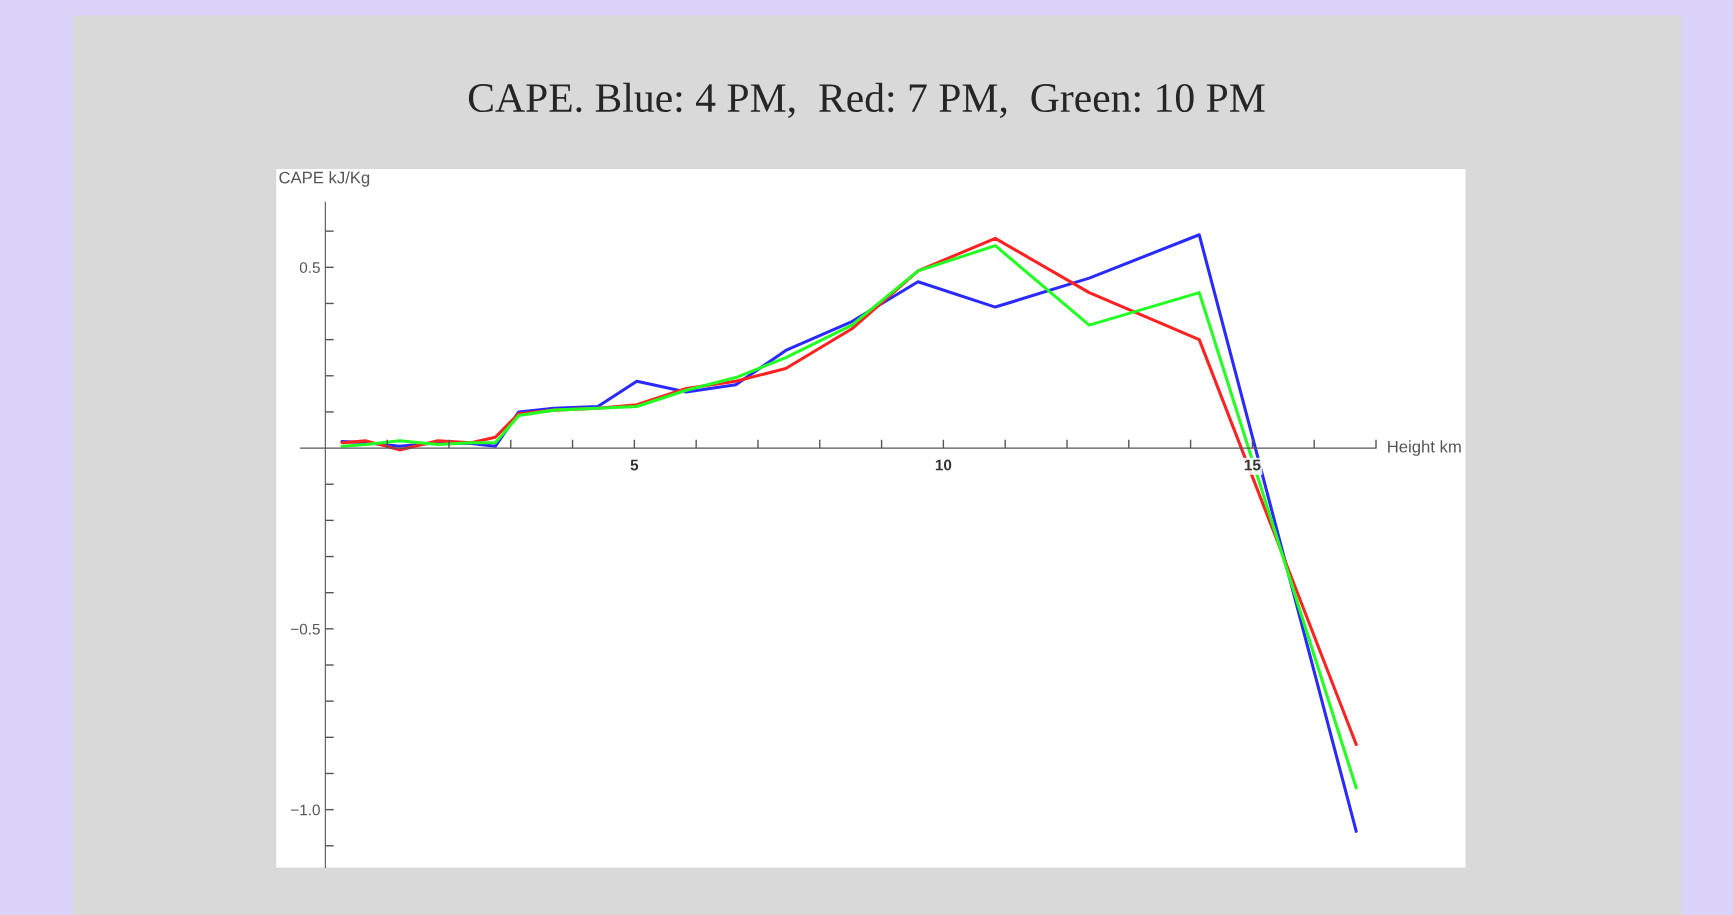 The image size is (1733, 915). I want to click on x-tick-label: 15, so click(1252, 465).